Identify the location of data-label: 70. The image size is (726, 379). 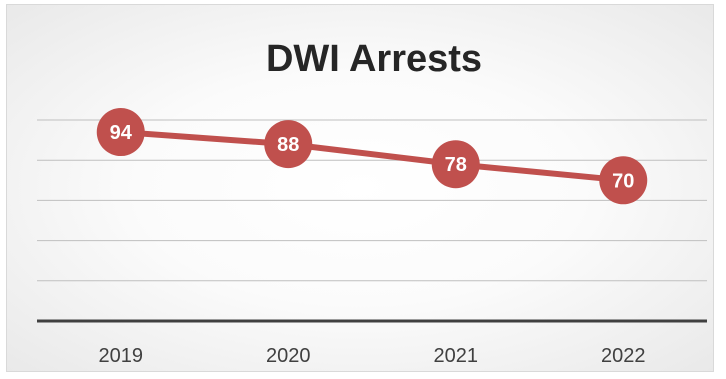
(623, 181).